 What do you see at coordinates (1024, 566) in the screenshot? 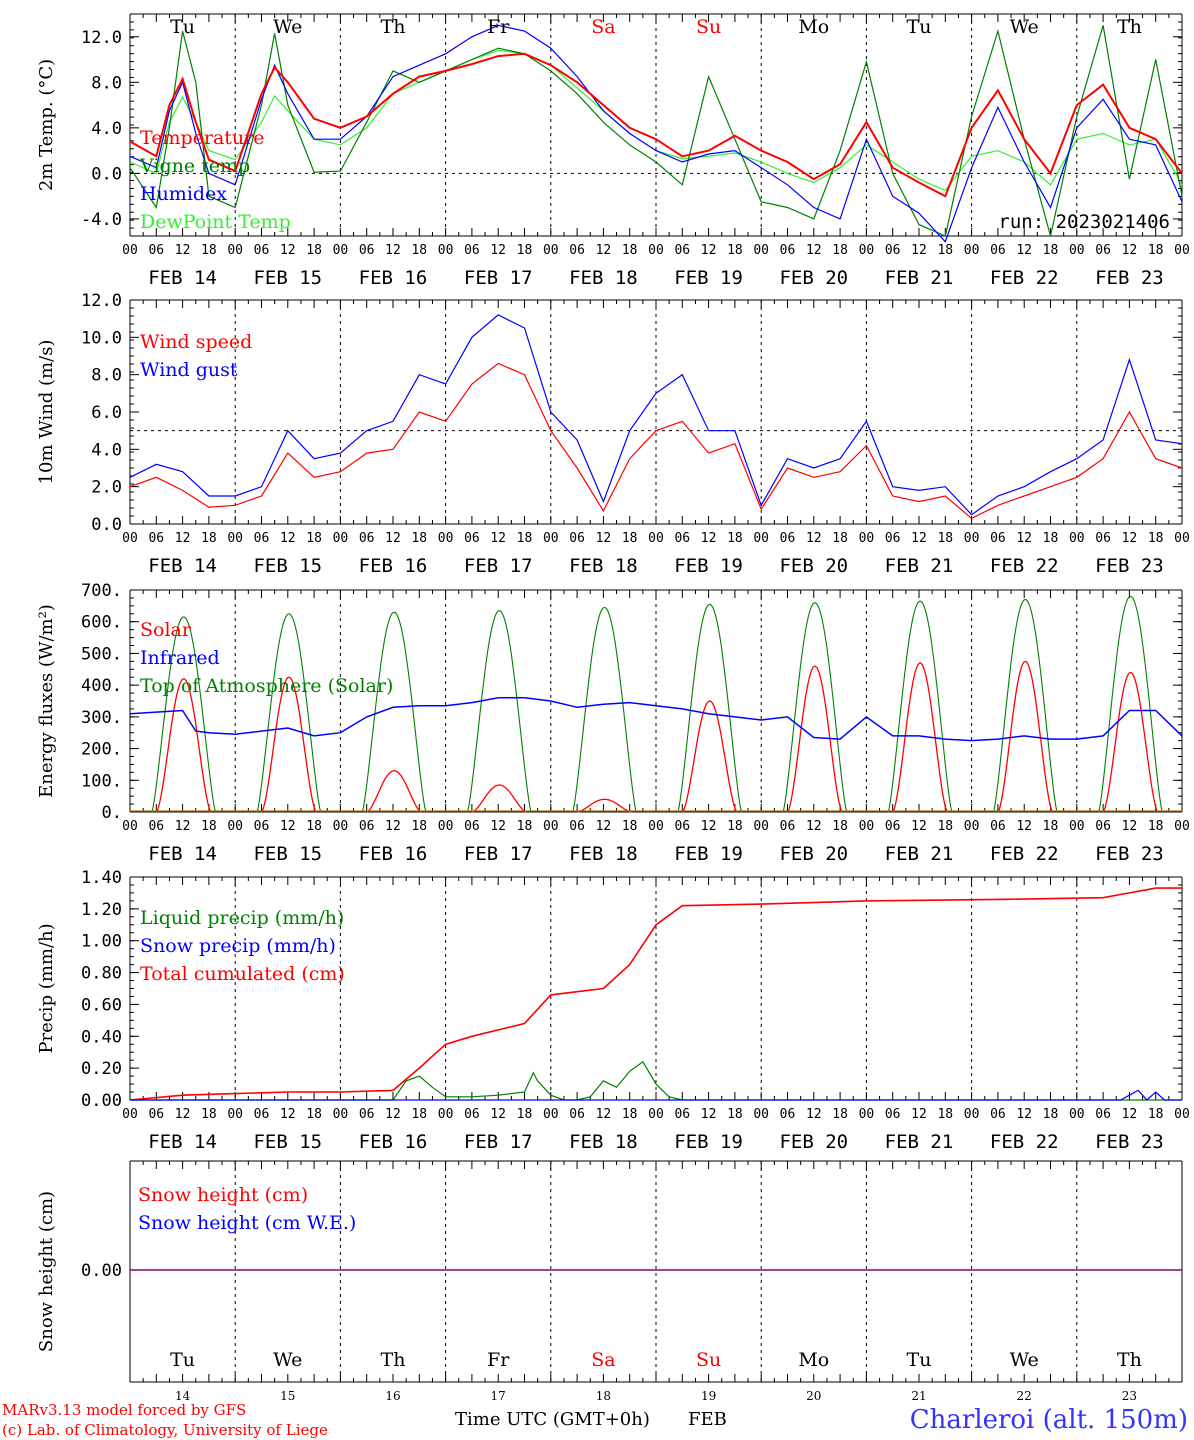
I see `date-label: FEB 22` at bounding box center [1024, 566].